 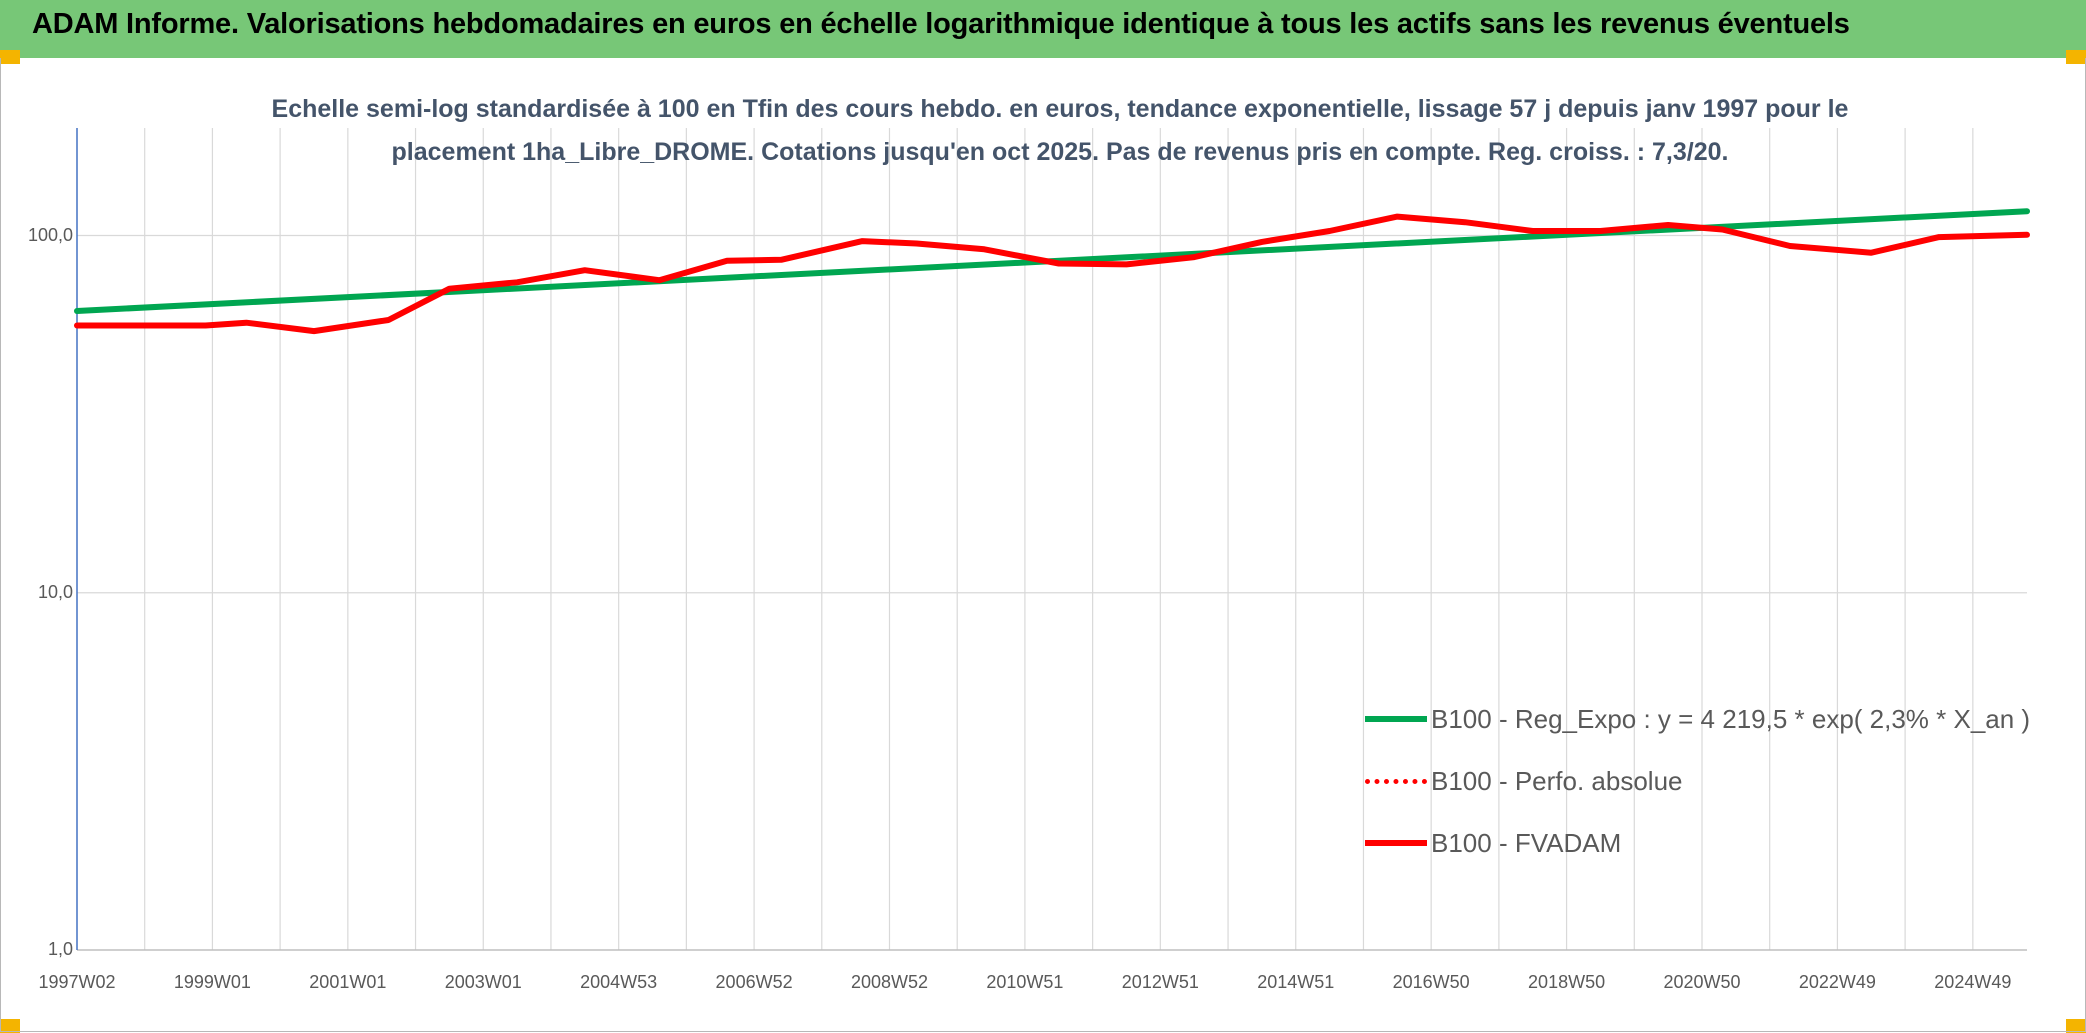 I want to click on corner-marker-bottom-left, so click(x=10, y=1026).